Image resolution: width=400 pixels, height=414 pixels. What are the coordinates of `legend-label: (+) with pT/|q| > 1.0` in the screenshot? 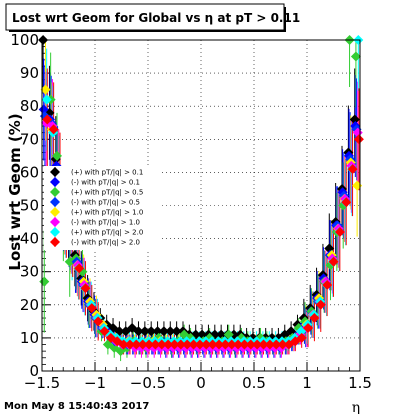 It's located at (107, 213).